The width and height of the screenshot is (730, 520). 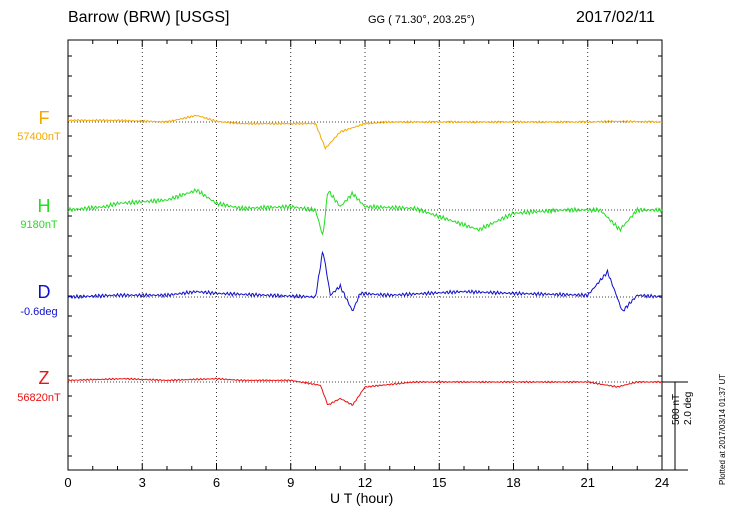 What do you see at coordinates (676, 409) in the screenshot?
I see `scale-bar-nt-label: 500 nT` at bounding box center [676, 409].